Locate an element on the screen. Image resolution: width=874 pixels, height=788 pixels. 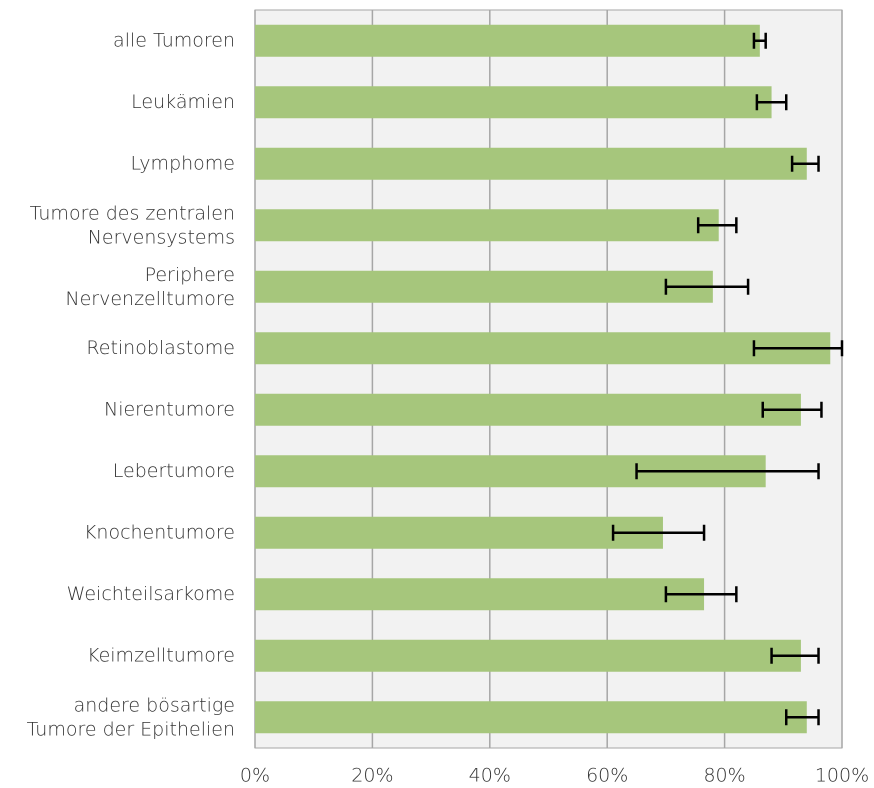
label-line: Nervenzelltumore is located at coordinates (150, 298).